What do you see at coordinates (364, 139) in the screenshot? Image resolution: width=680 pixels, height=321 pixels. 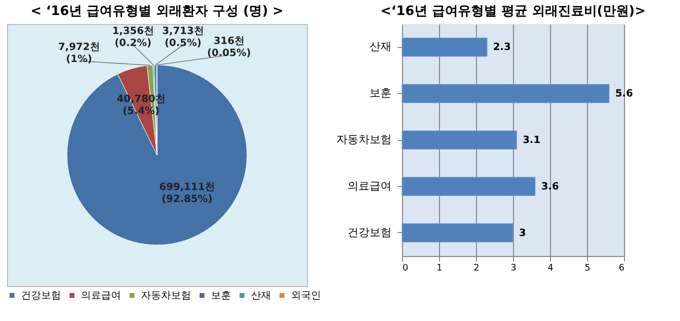 I see `y-tick-label: 자동차보험` at bounding box center [364, 139].